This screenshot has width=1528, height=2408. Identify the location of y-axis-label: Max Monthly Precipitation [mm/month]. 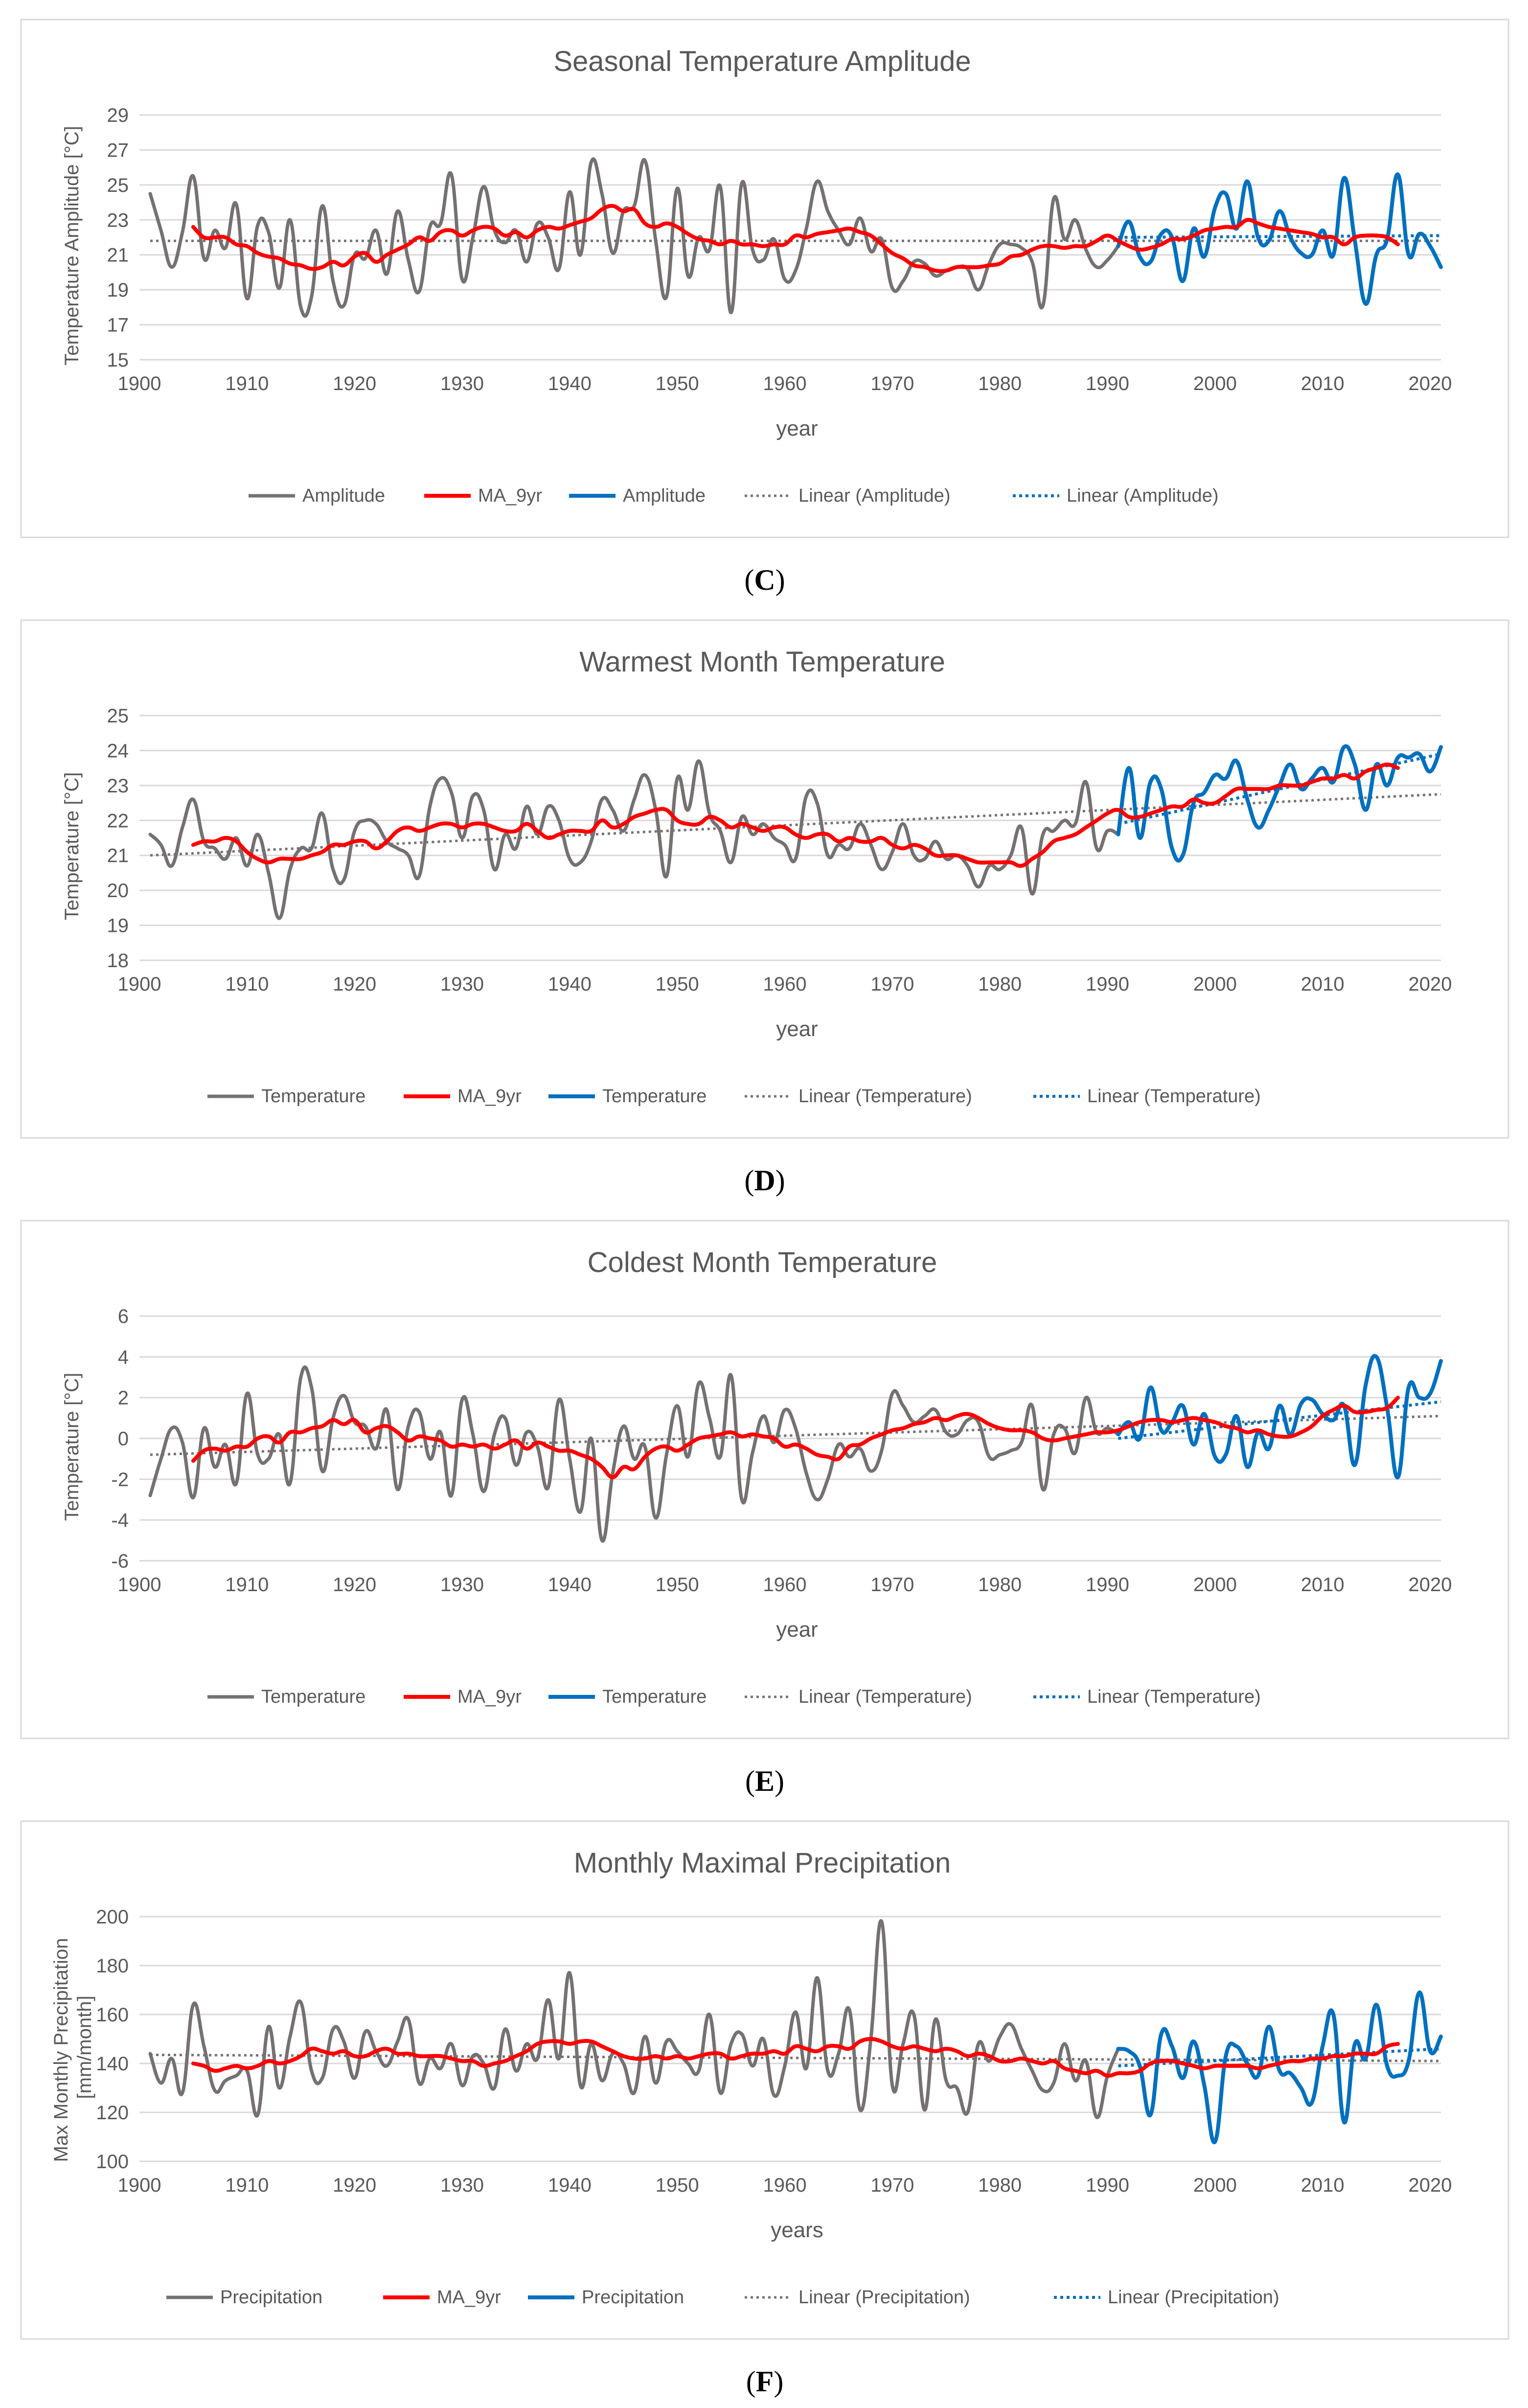
(73, 2047).